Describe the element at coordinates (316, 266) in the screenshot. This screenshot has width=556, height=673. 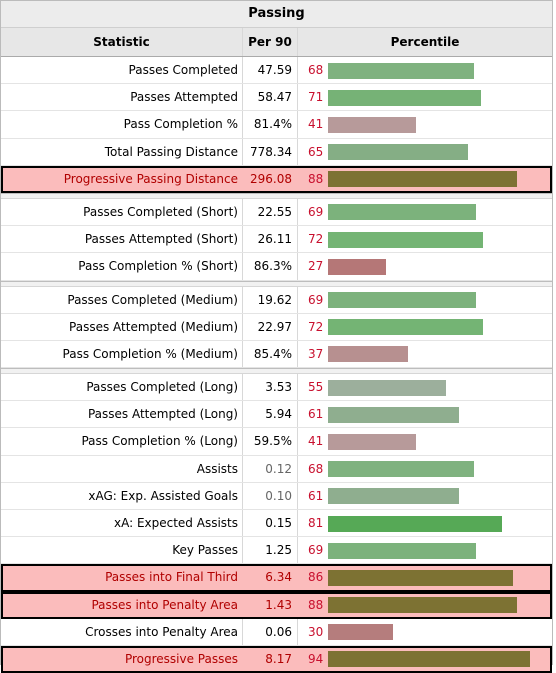
I see `percentile-value: 27` at that location.